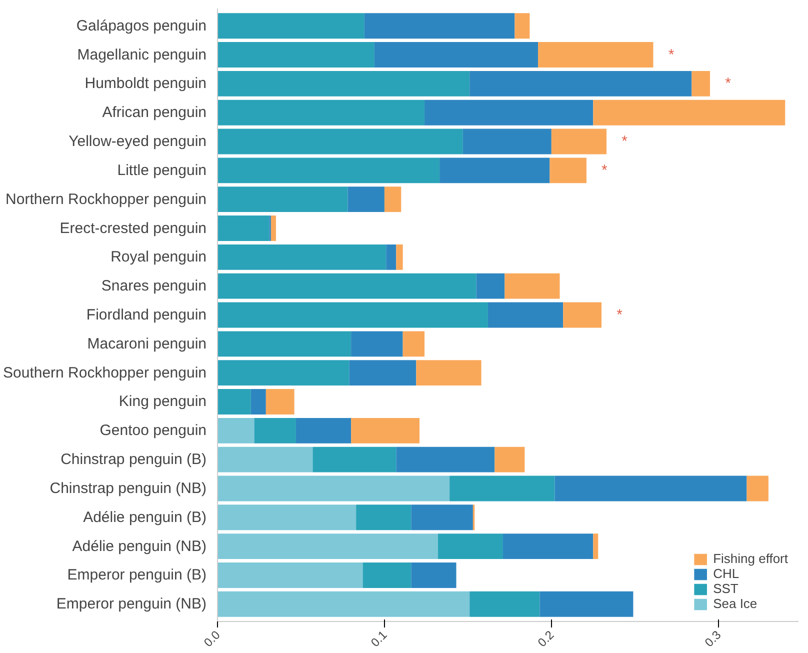  What do you see at coordinates (713, 639) in the screenshot?
I see `x-tick-label: 0.3` at bounding box center [713, 639].